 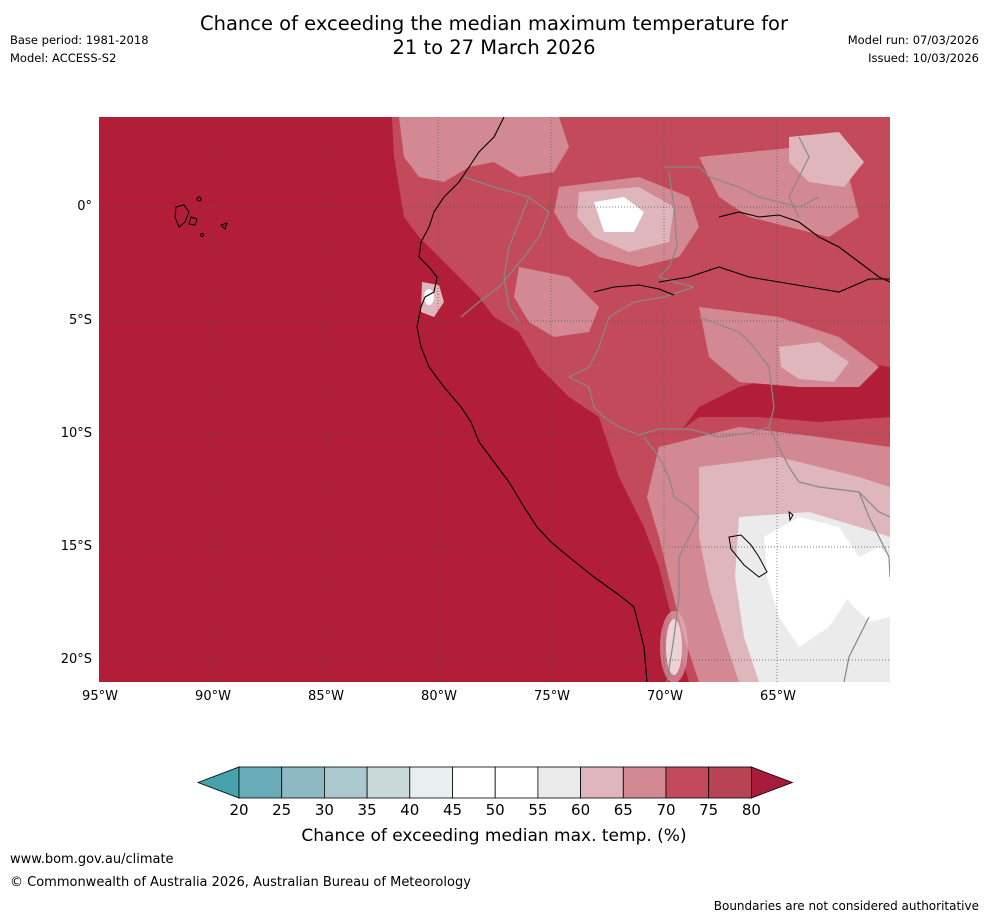 What do you see at coordinates (864, 584) in the screenshot?
I see `zone-50-55-b` at bounding box center [864, 584].